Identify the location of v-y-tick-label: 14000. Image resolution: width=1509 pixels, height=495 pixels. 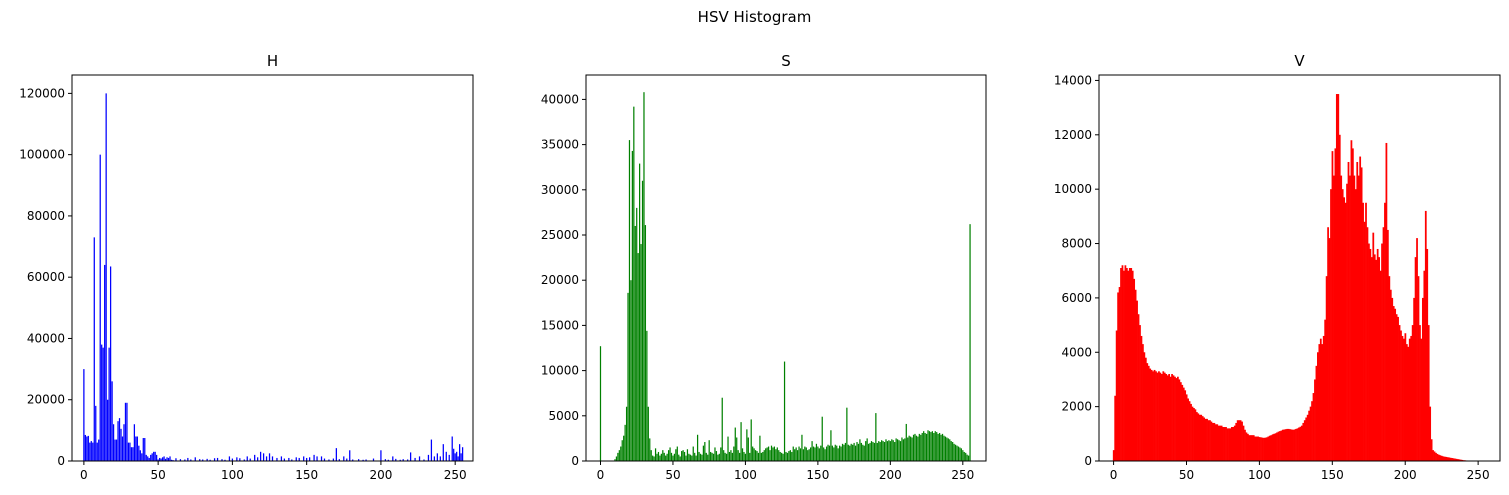
(1073, 80).